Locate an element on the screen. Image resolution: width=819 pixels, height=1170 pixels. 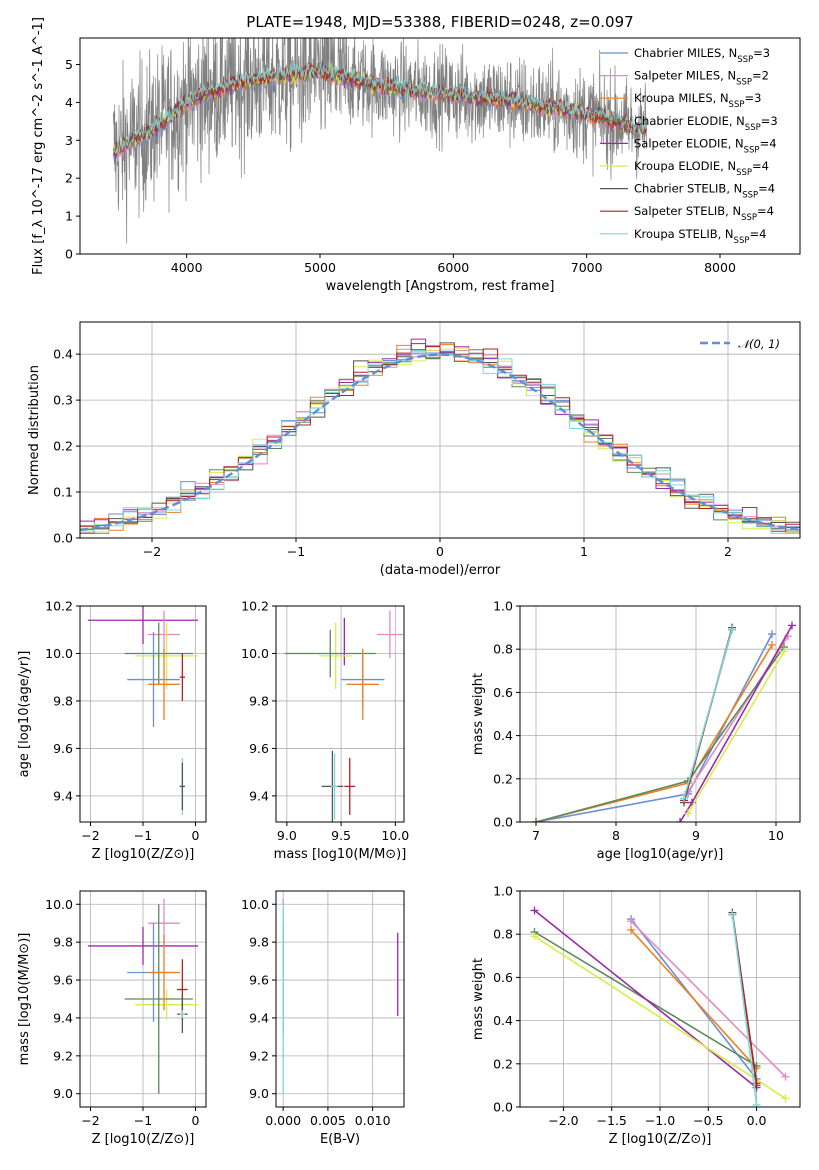
marker-chabrier-miles is located at coordinates (772, 634).